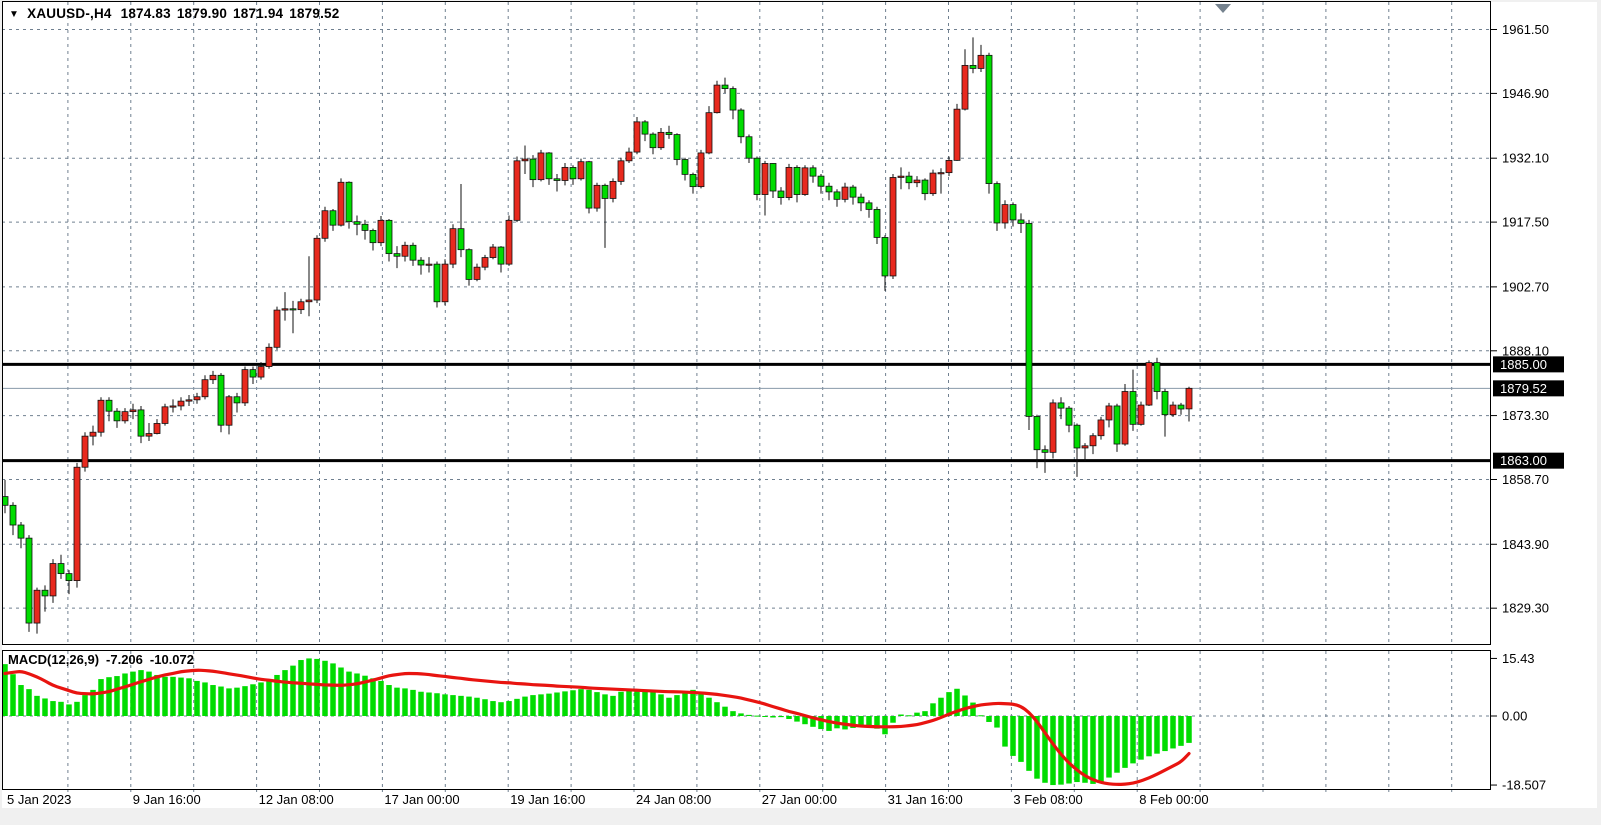 This screenshot has width=1601, height=825. I want to click on chart-shift-marker-icon, so click(1223, 8).